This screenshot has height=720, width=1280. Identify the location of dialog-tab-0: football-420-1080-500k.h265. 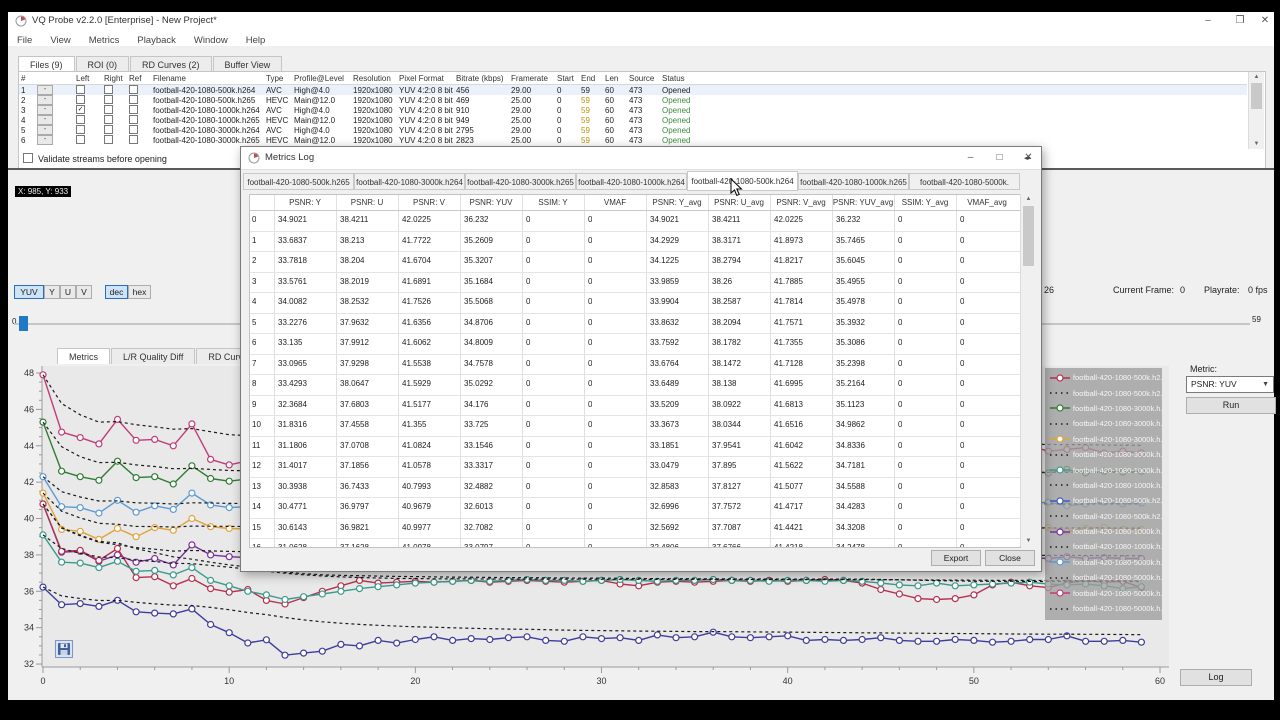
(298, 181).